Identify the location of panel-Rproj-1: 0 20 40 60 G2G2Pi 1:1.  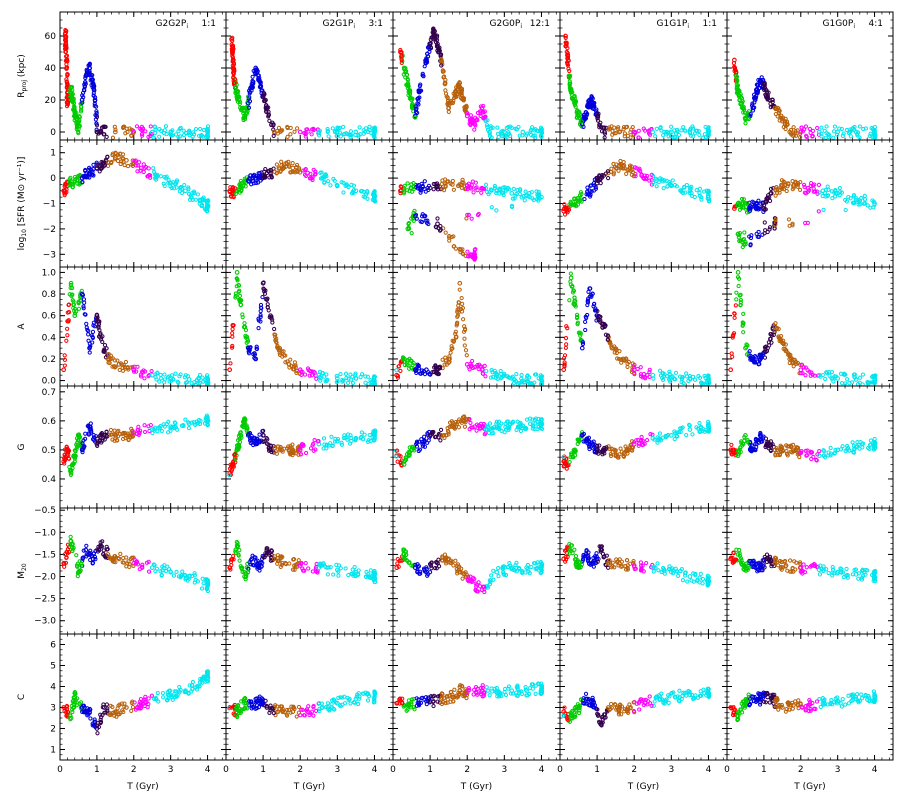
(136, 76).